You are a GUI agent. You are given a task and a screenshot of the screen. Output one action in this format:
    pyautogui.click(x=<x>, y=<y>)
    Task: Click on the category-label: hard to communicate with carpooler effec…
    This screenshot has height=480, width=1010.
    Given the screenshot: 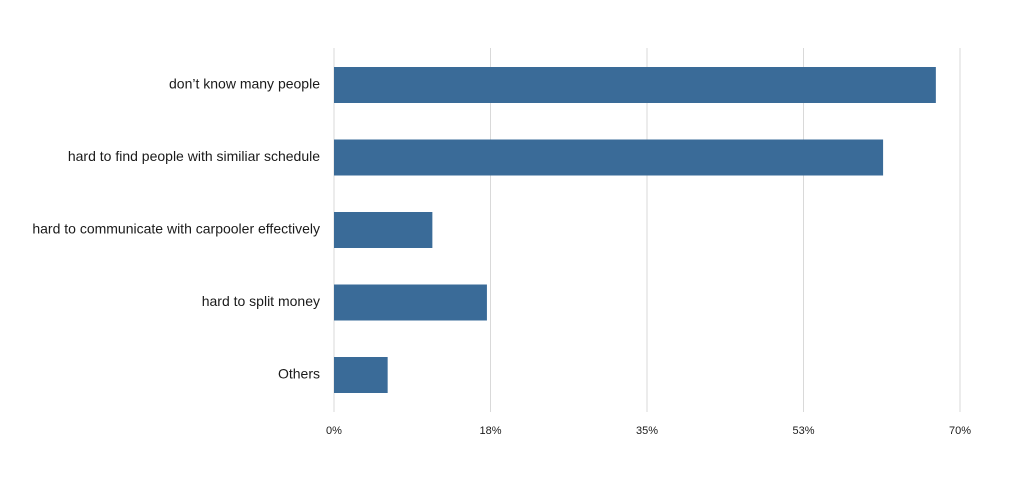 What is the action you would take?
    pyautogui.click(x=176, y=229)
    